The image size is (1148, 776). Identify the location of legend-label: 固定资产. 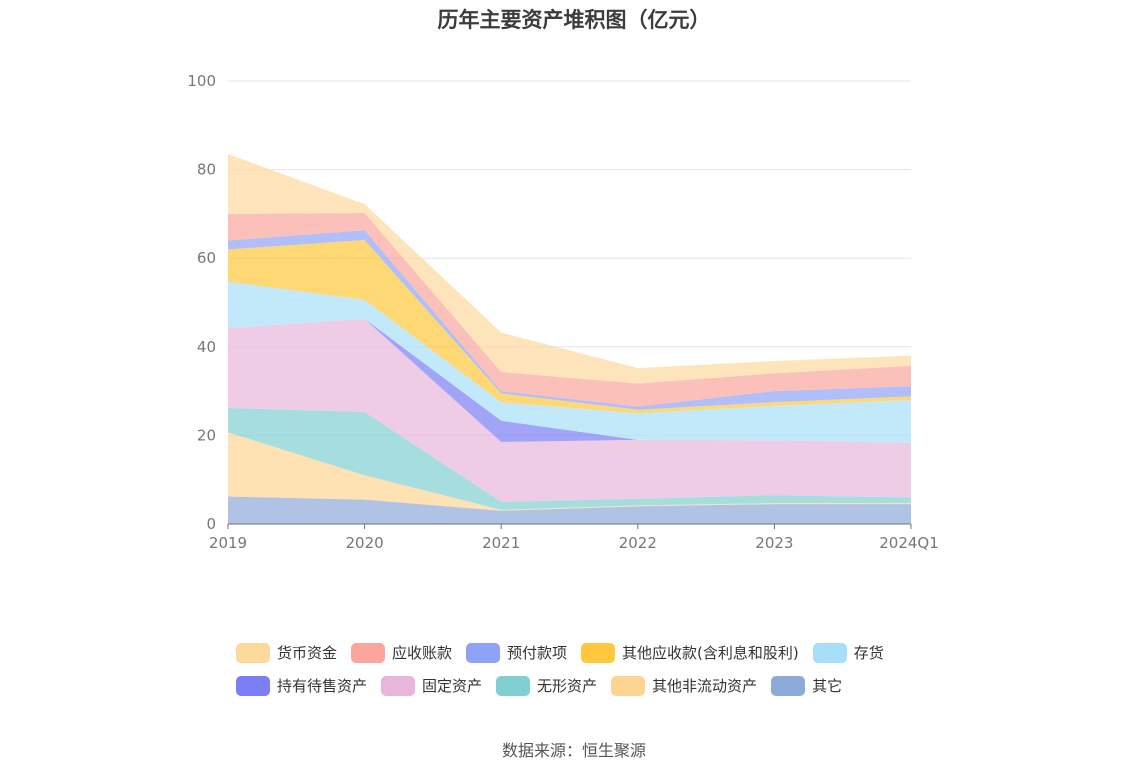
(452, 686).